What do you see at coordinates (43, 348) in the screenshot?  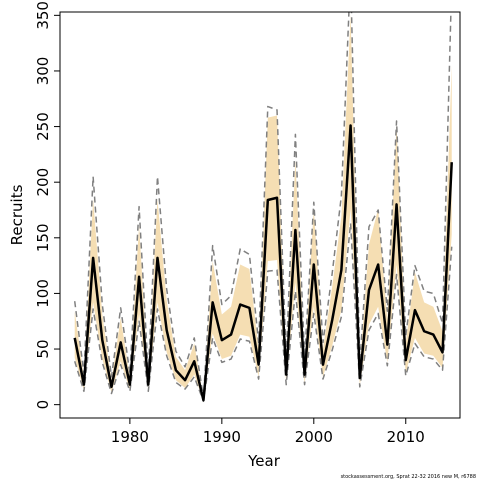 I see `y-tick-label: 50` at bounding box center [43, 348].